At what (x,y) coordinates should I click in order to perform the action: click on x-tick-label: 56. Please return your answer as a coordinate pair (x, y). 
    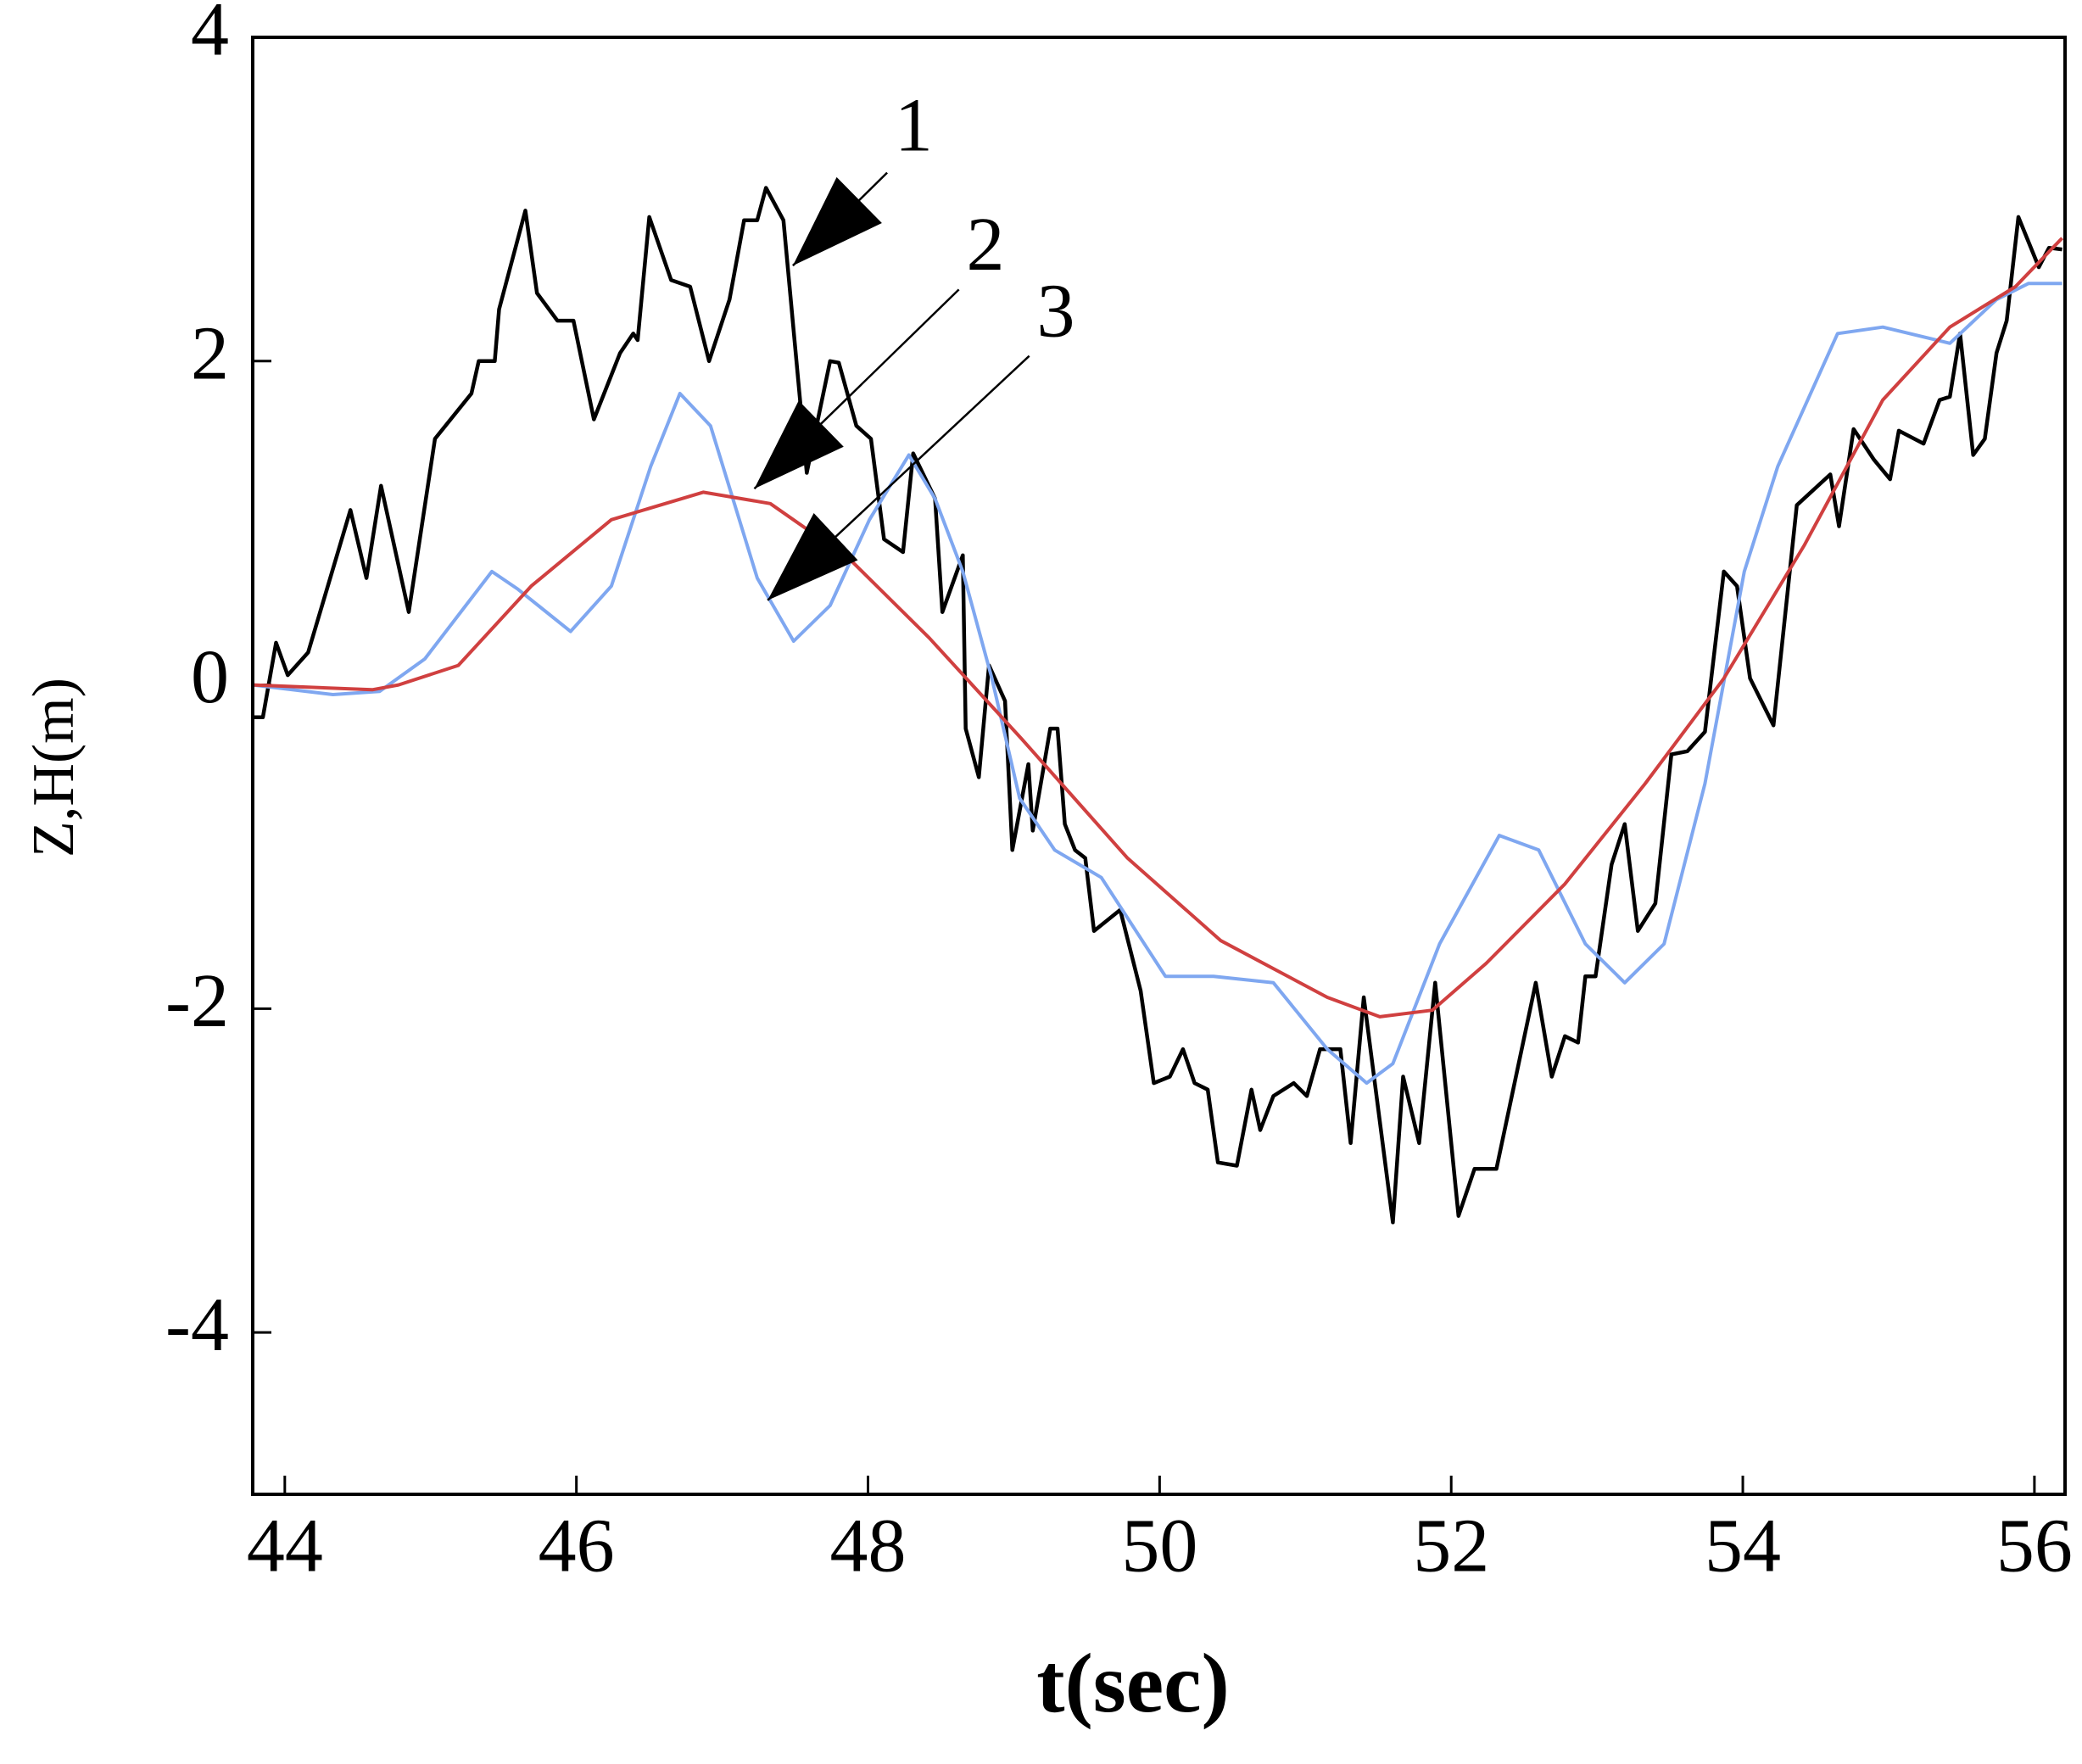
    Looking at the image, I should click on (2035, 1546).